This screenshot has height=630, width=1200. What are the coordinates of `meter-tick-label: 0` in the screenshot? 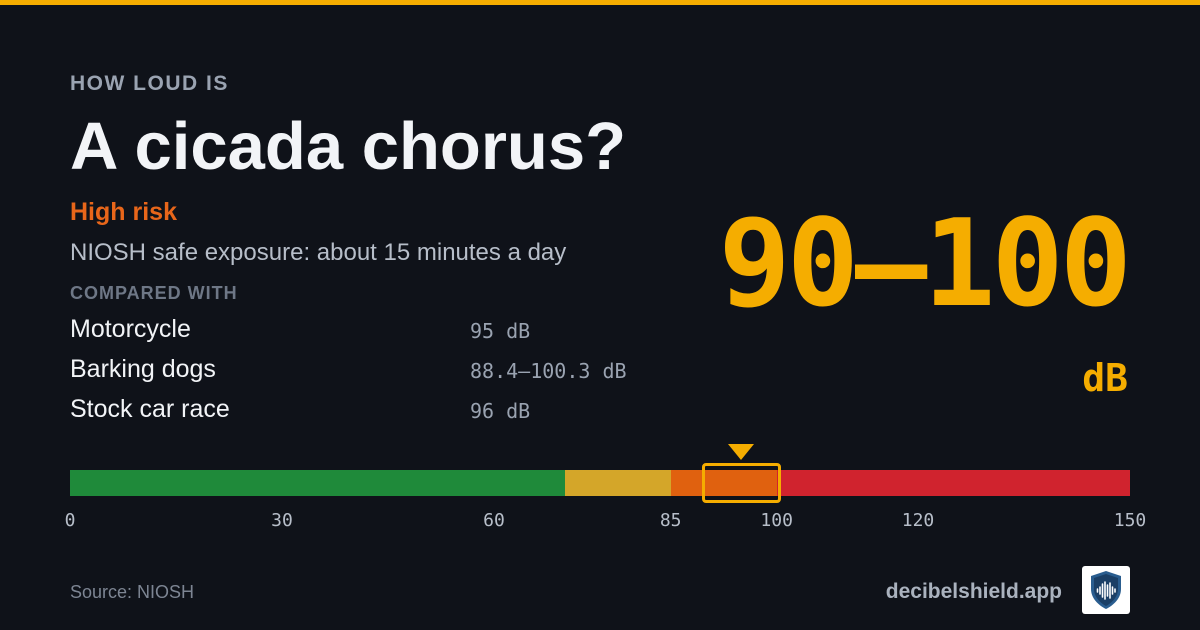 It's located at (70, 520).